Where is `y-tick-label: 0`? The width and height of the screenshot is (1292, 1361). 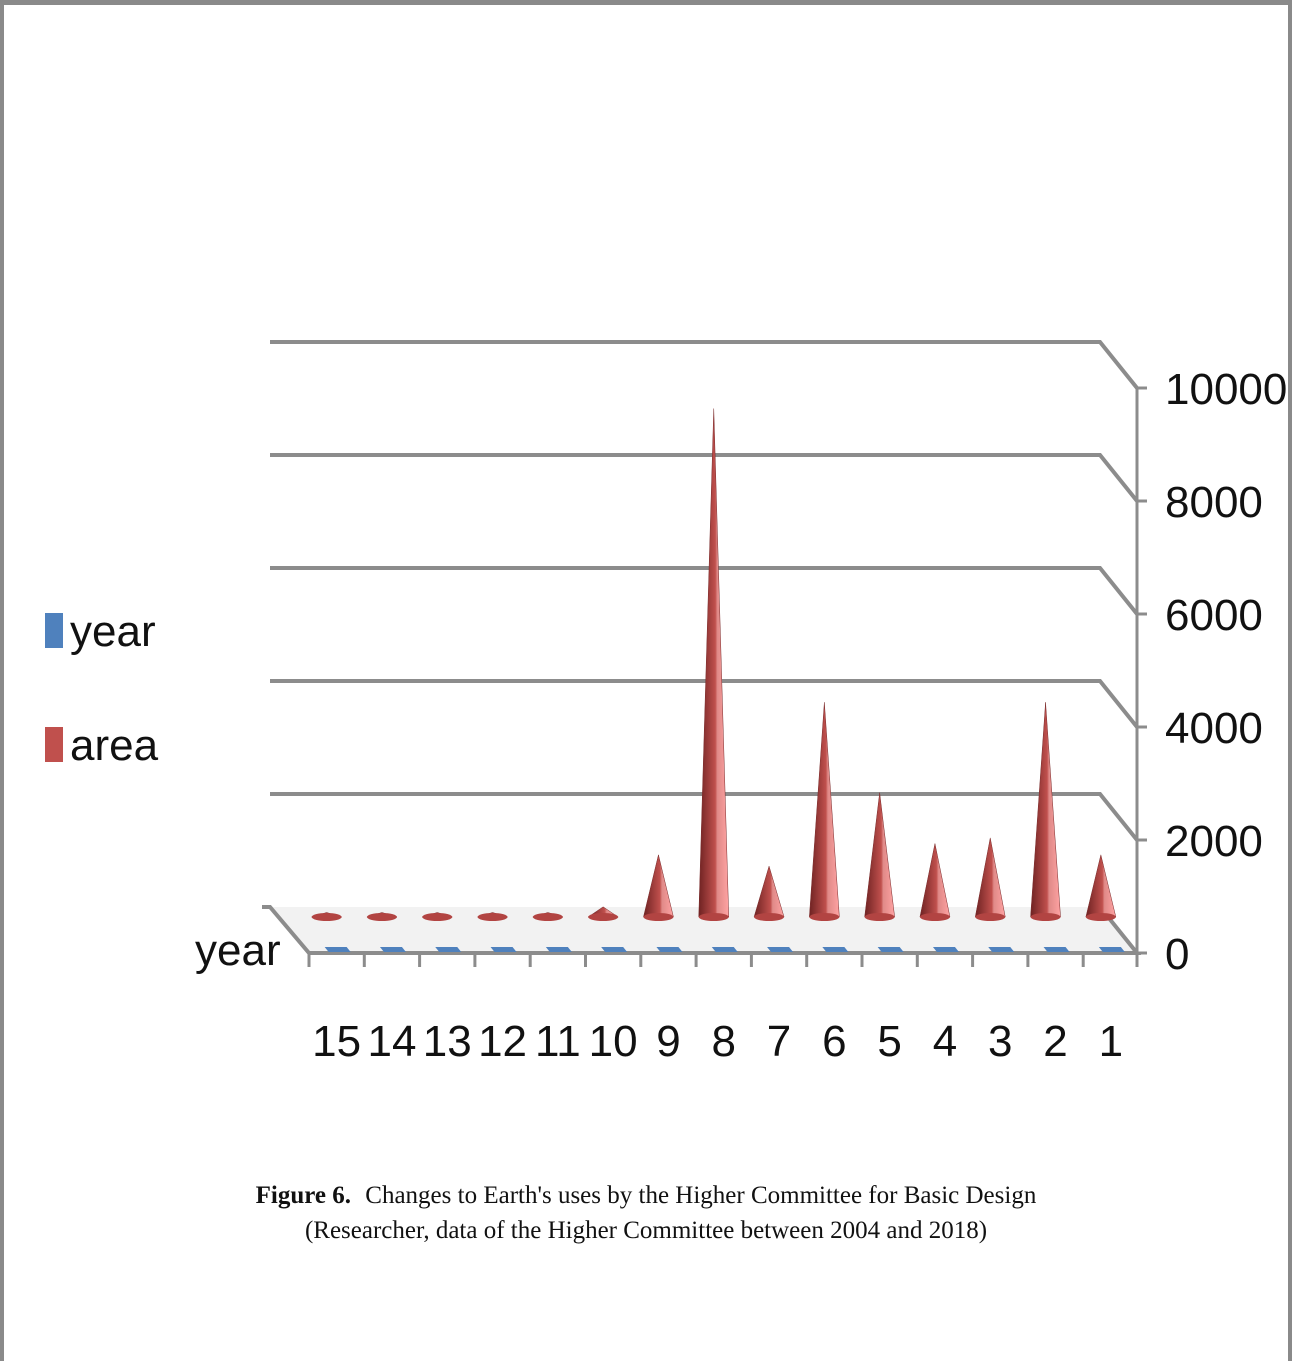
y-tick-label: 0 is located at coordinates (1177, 954).